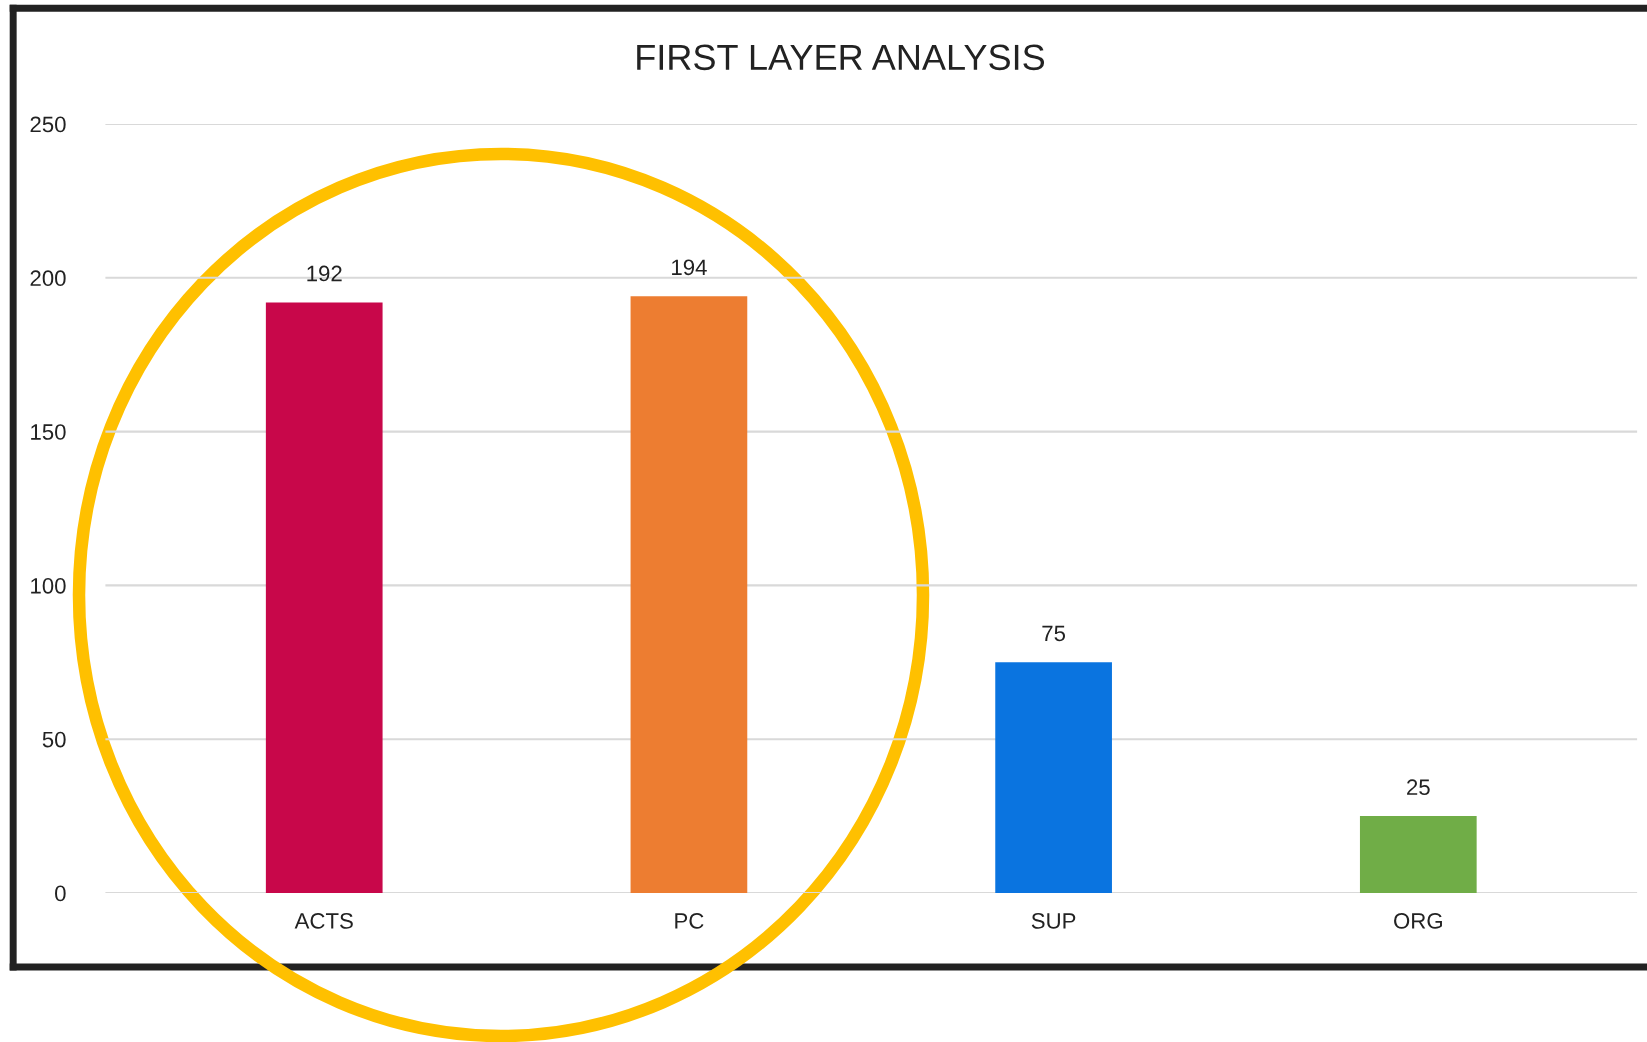  I want to click on y-tick-label: 0, so click(60, 893).